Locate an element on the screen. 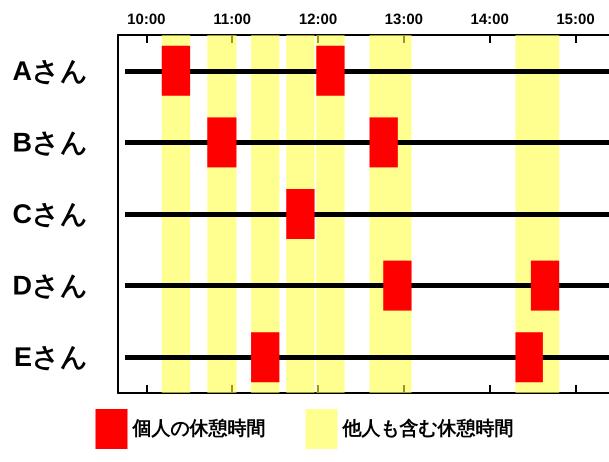  y-tick-label: Cさん is located at coordinates (50, 214).